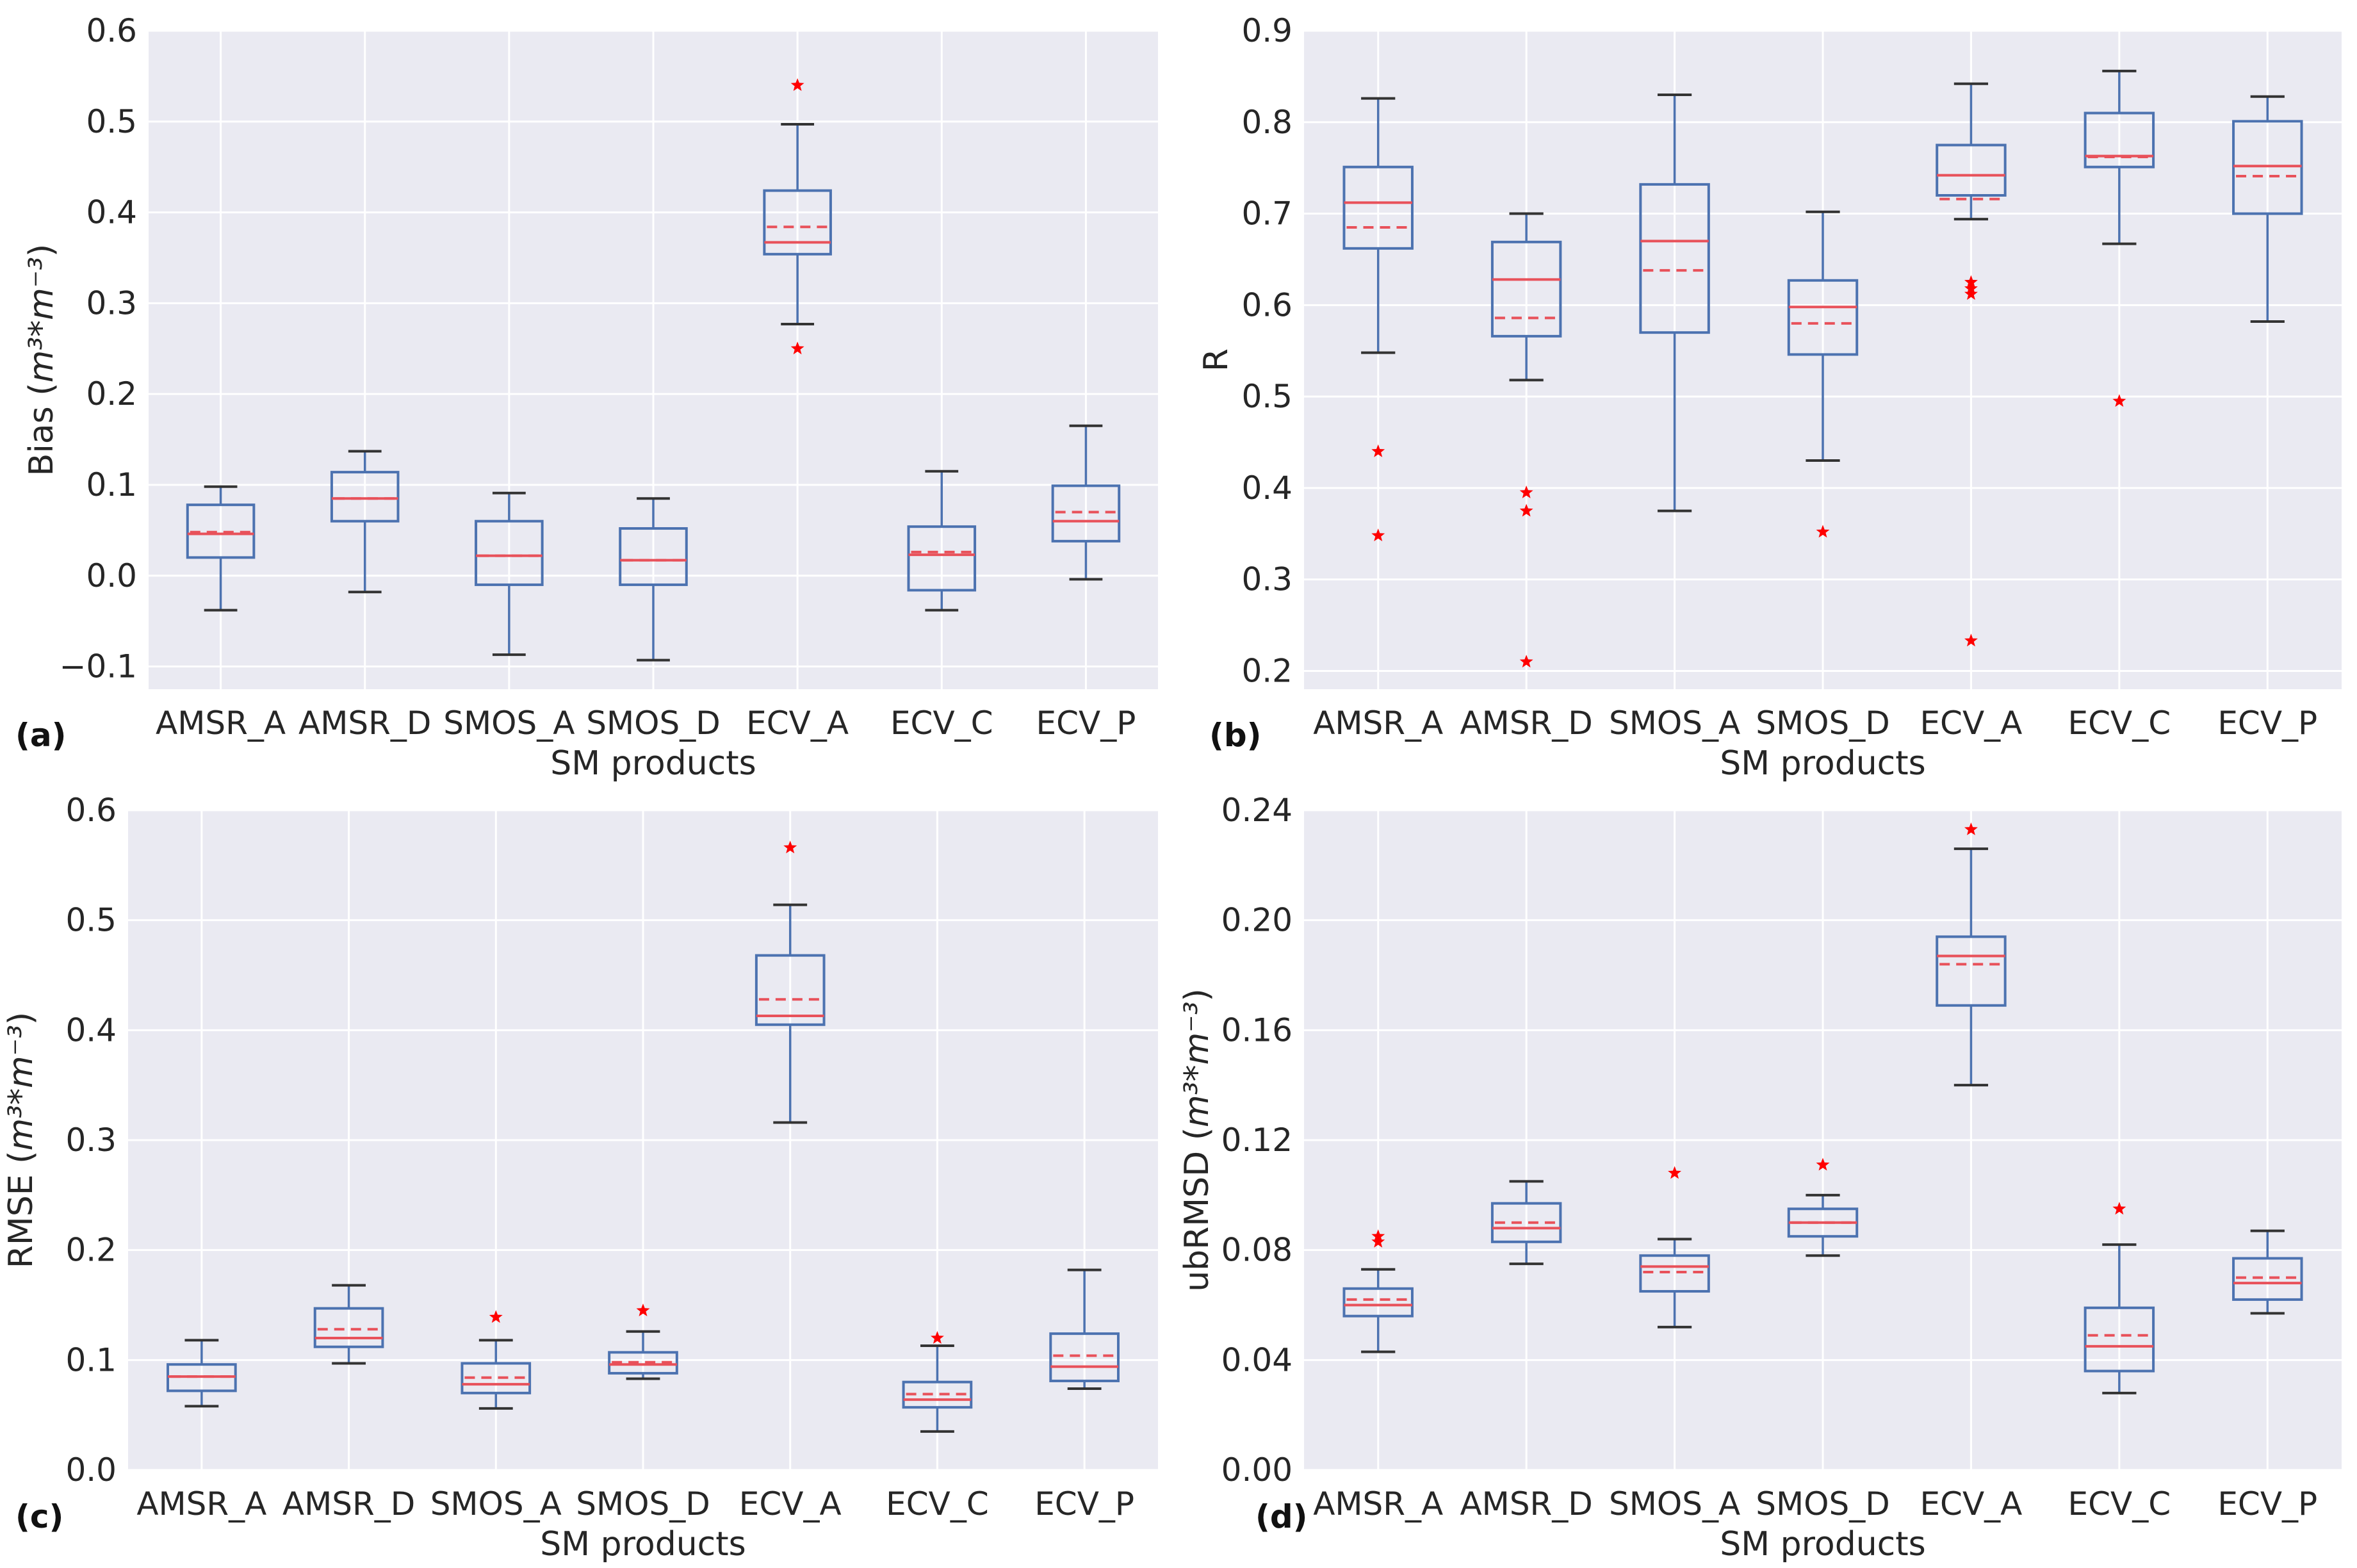  What do you see at coordinates (111, 575) in the screenshot?
I see `y-tick-label: 0.0` at bounding box center [111, 575].